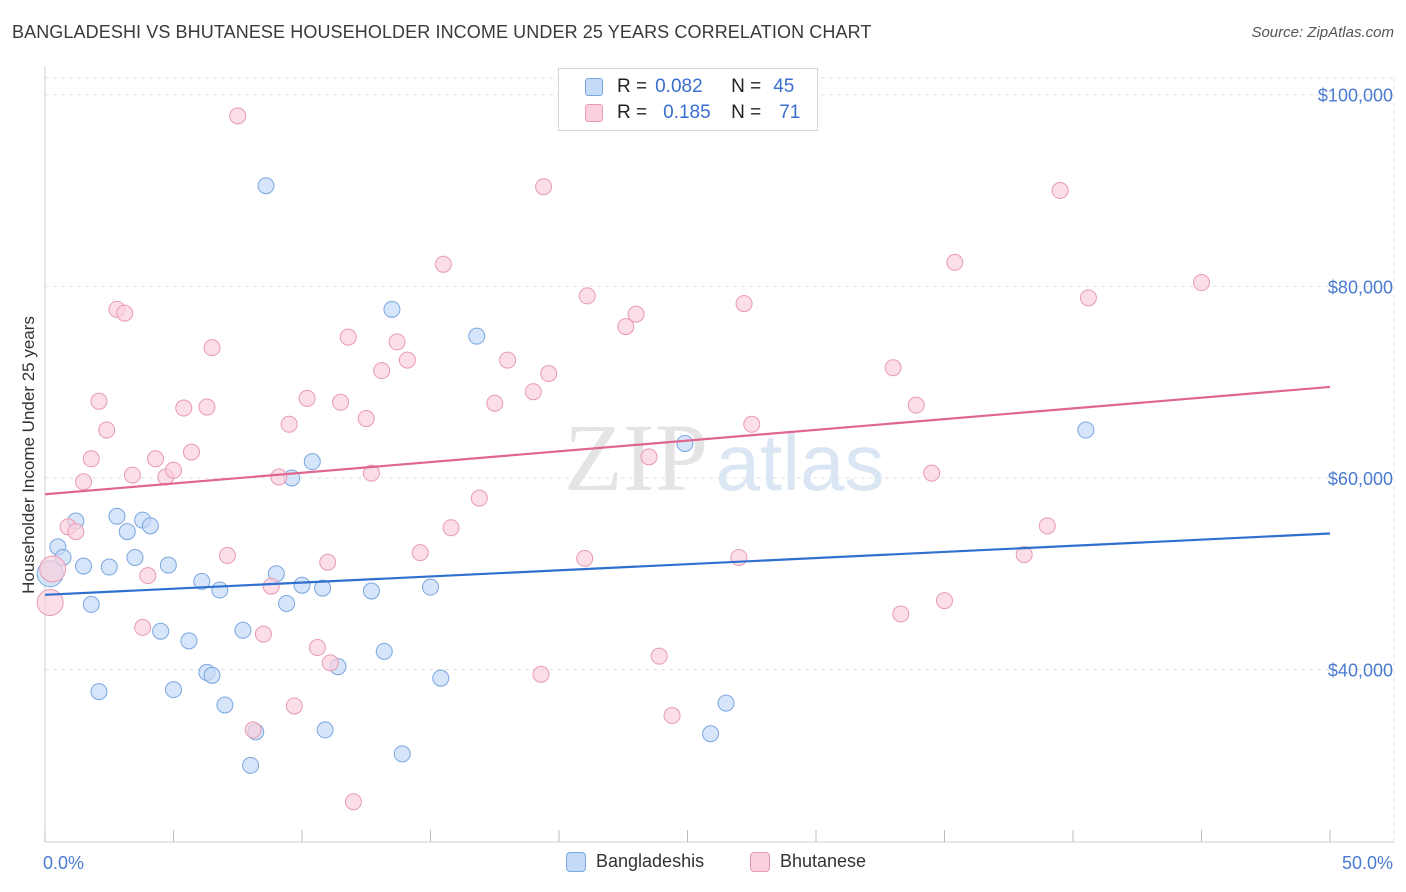 This screenshot has width=1406, height=892. I want to click on r-value: 0.082, so click(679, 86).